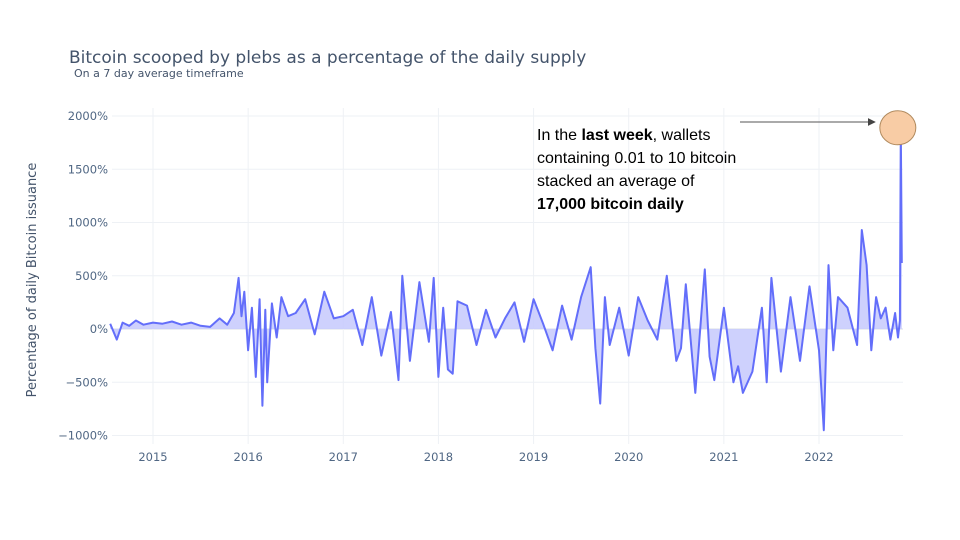 This screenshot has width=960, height=540. Describe the element at coordinates (88, 116) in the screenshot. I see `y-tick-label: 2000%` at that location.